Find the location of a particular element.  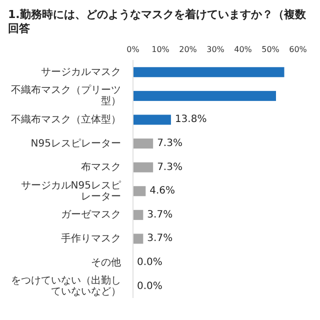

y-tick-label: 布マスク is located at coordinates (101, 166).